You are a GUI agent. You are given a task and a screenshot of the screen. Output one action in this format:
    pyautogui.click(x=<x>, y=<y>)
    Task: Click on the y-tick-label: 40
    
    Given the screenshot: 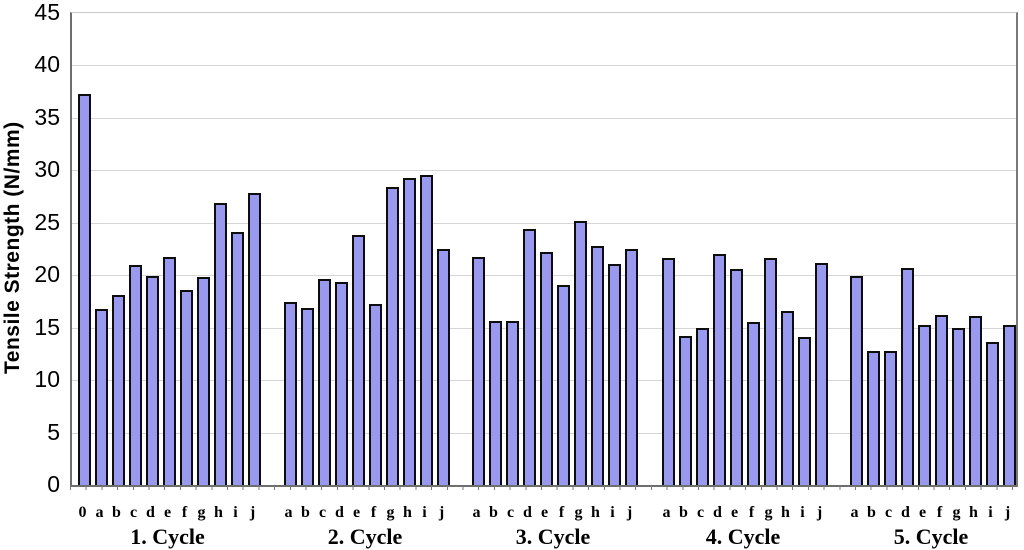 What is the action you would take?
    pyautogui.click(x=47, y=64)
    